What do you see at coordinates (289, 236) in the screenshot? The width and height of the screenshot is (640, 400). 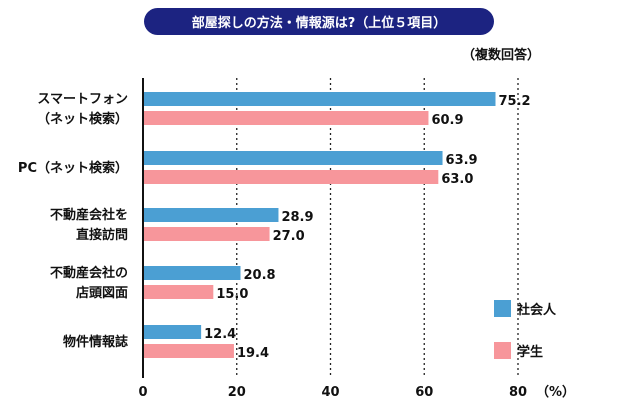 I see `data-label: 27.0` at bounding box center [289, 236].